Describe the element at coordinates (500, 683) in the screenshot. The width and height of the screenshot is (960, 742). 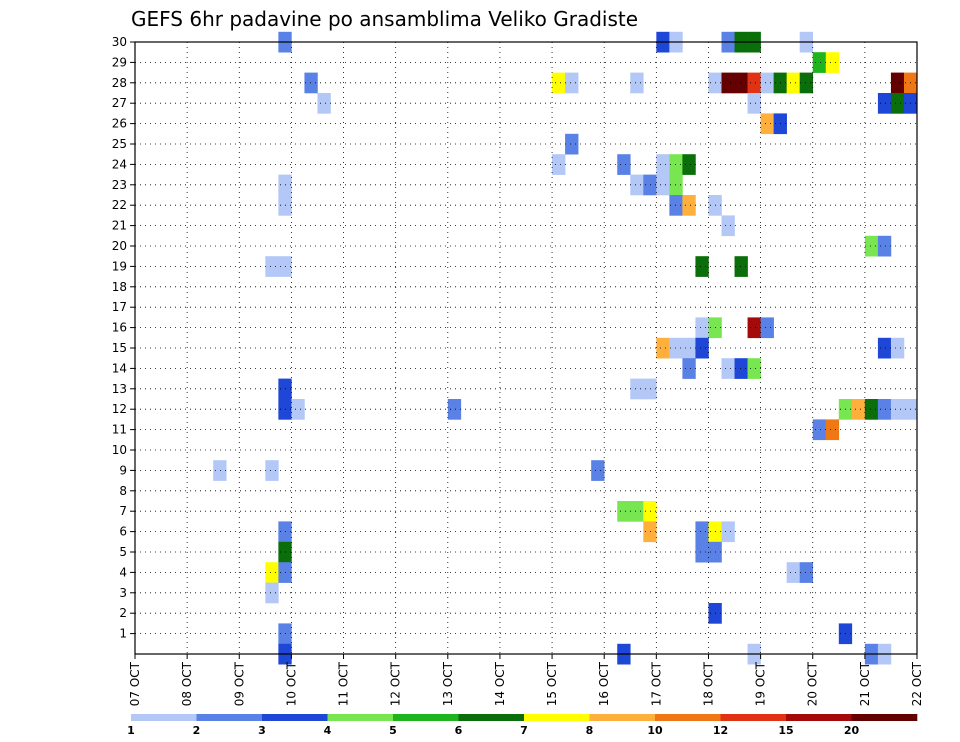
I see `x-tick-label: 14 OCT` at that location.